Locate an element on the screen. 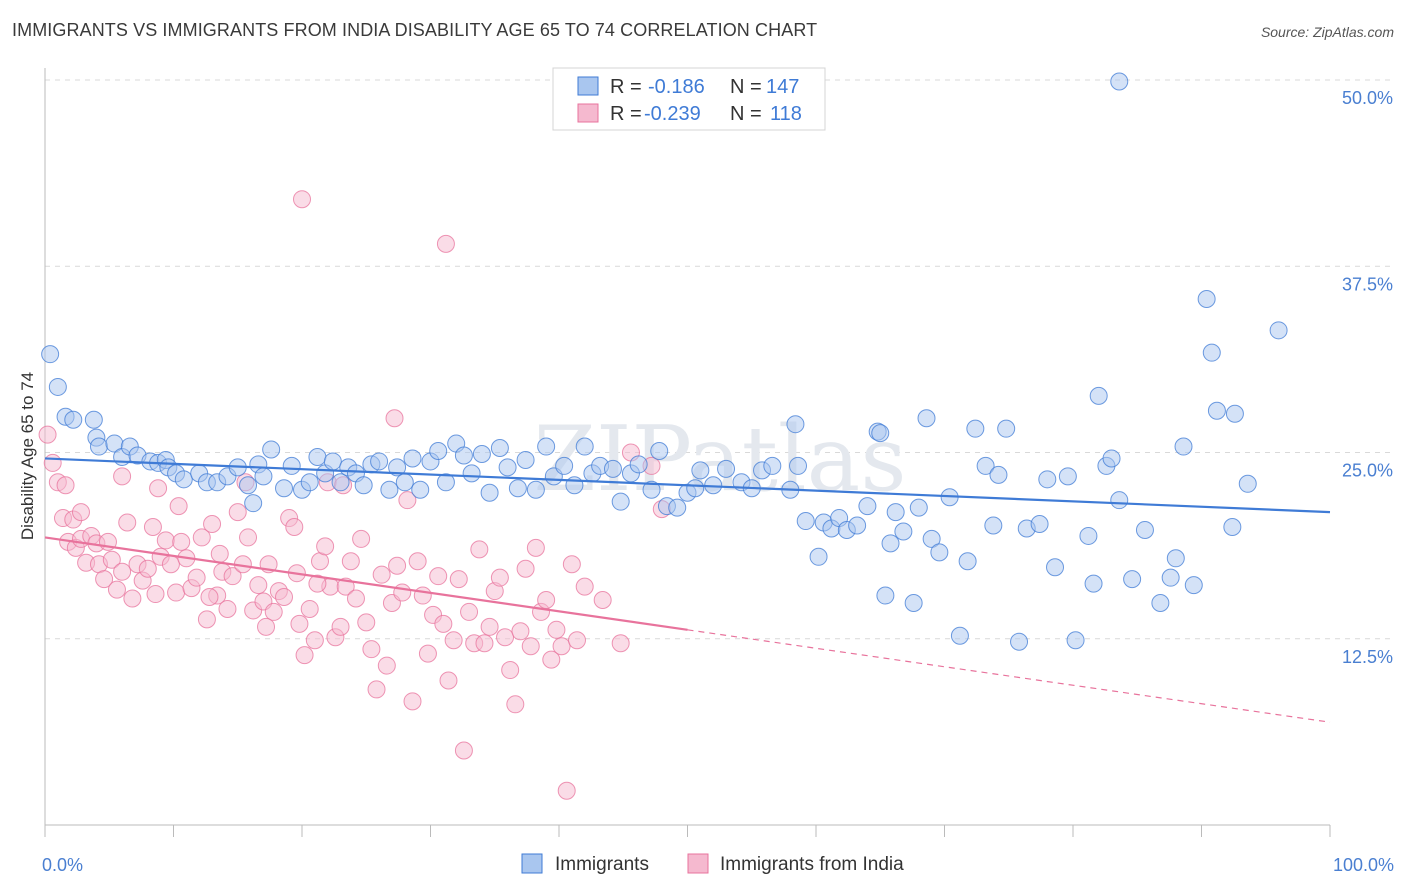 The height and width of the screenshot is (892, 1406). y-tick-label-2: 37.5% is located at coordinates (1367, 284).